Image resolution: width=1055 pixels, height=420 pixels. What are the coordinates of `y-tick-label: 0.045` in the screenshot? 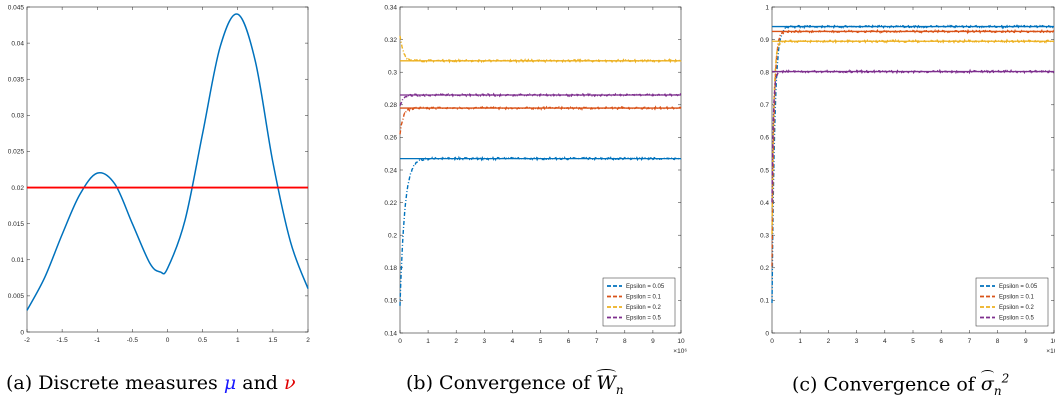 It's located at (16, 7).